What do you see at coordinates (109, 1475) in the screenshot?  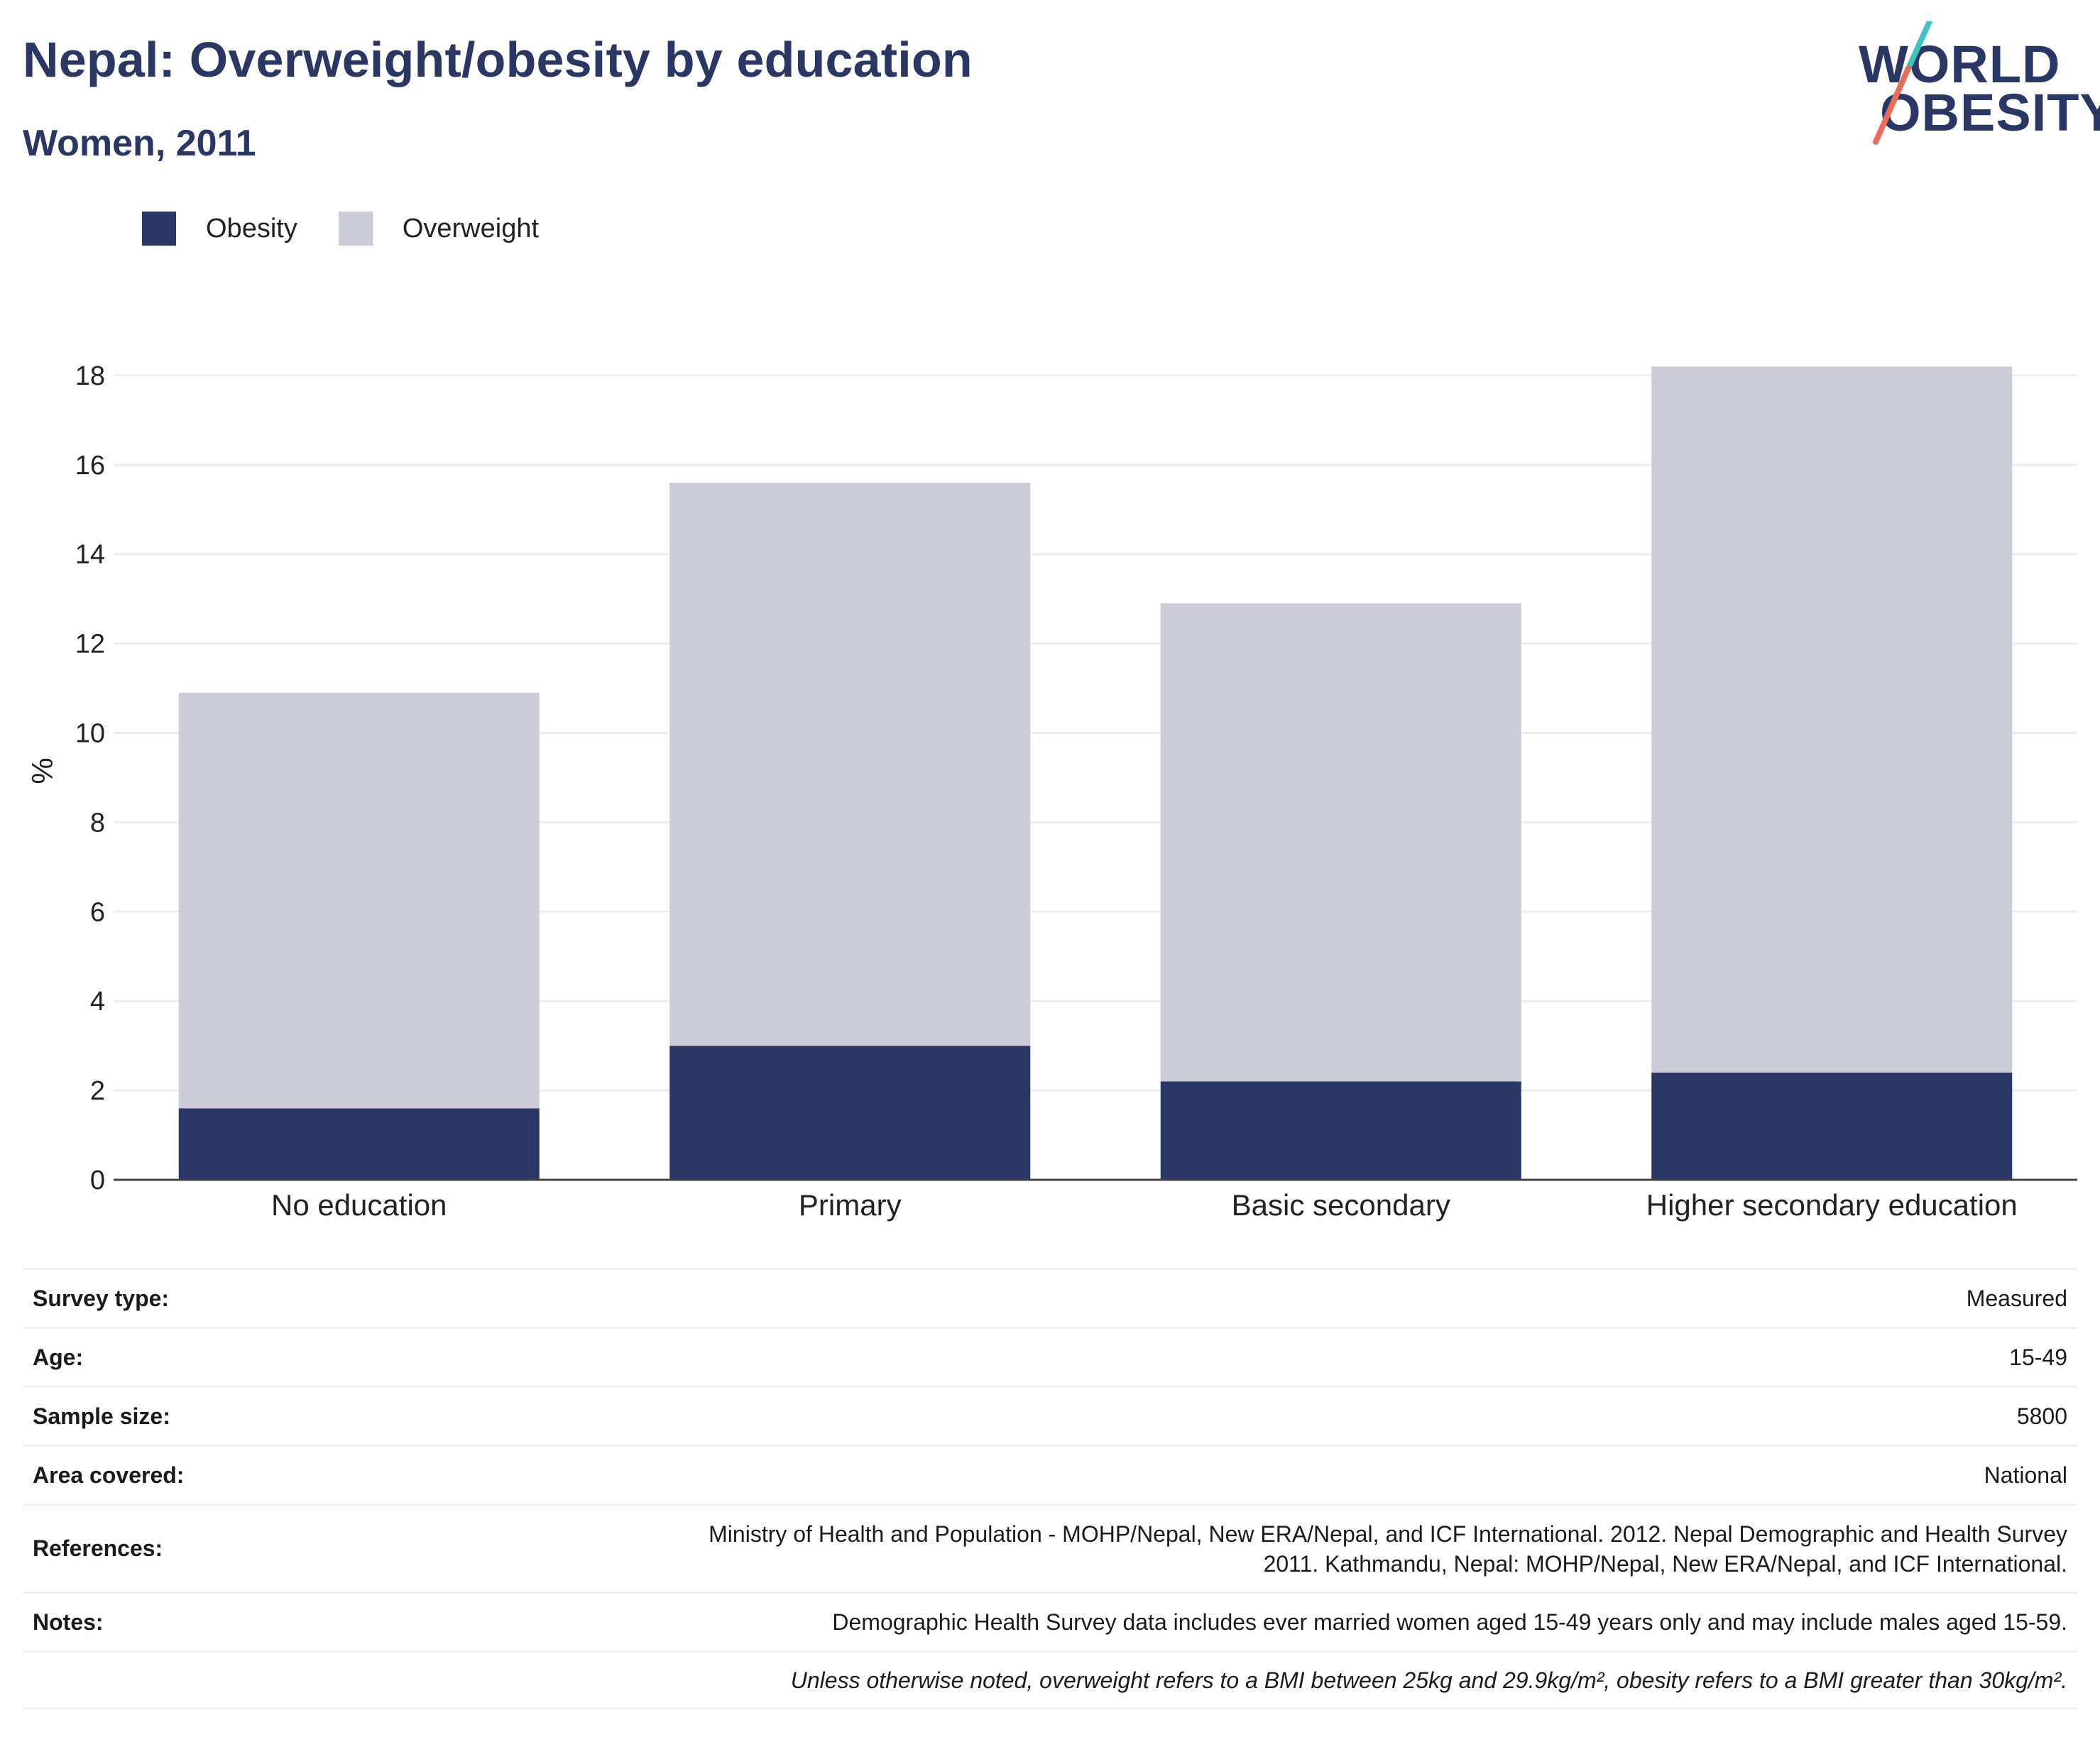 I see `meta-label: Area covered:` at bounding box center [109, 1475].